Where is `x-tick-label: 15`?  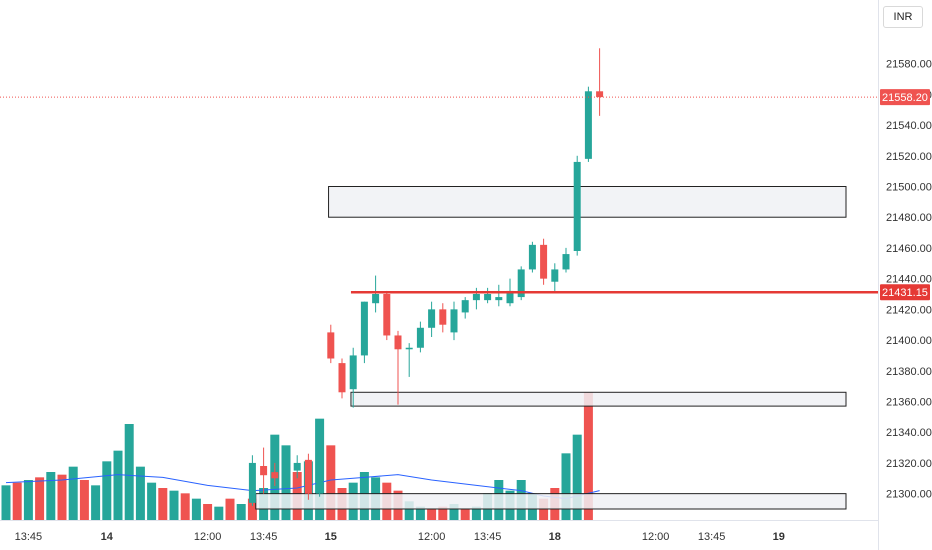 x-tick-label: 15 is located at coordinates (331, 537).